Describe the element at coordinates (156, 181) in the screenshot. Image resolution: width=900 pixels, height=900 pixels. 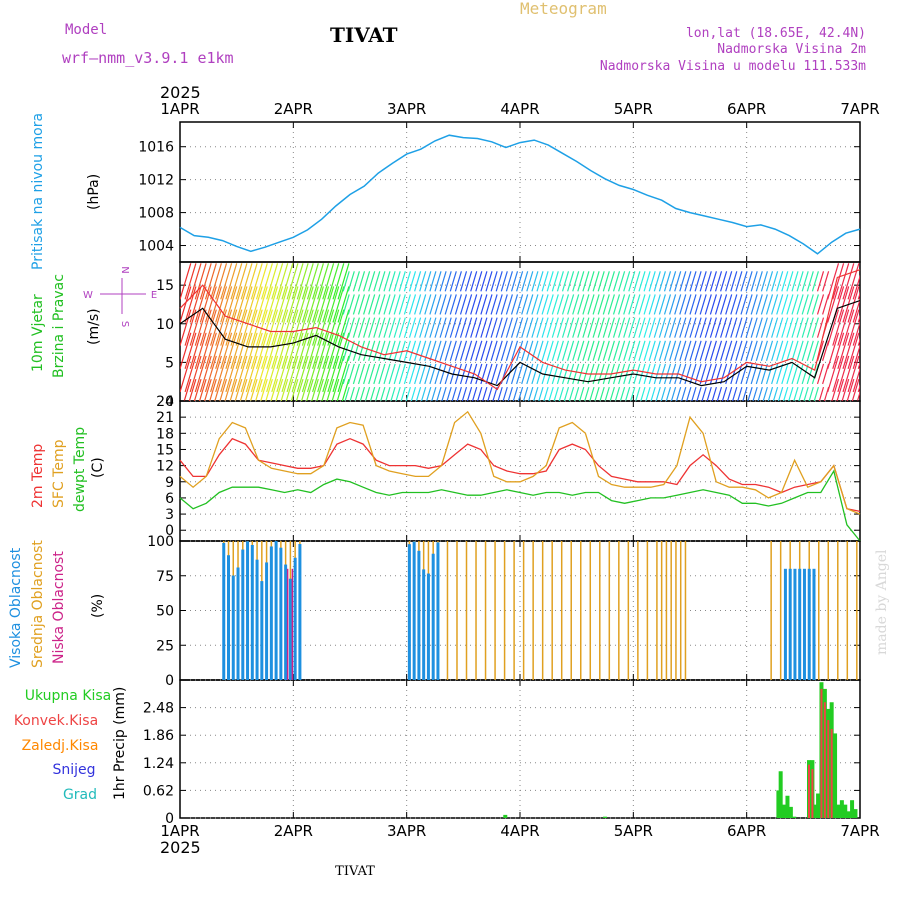
I see `y-tick-label: 1012` at that location.